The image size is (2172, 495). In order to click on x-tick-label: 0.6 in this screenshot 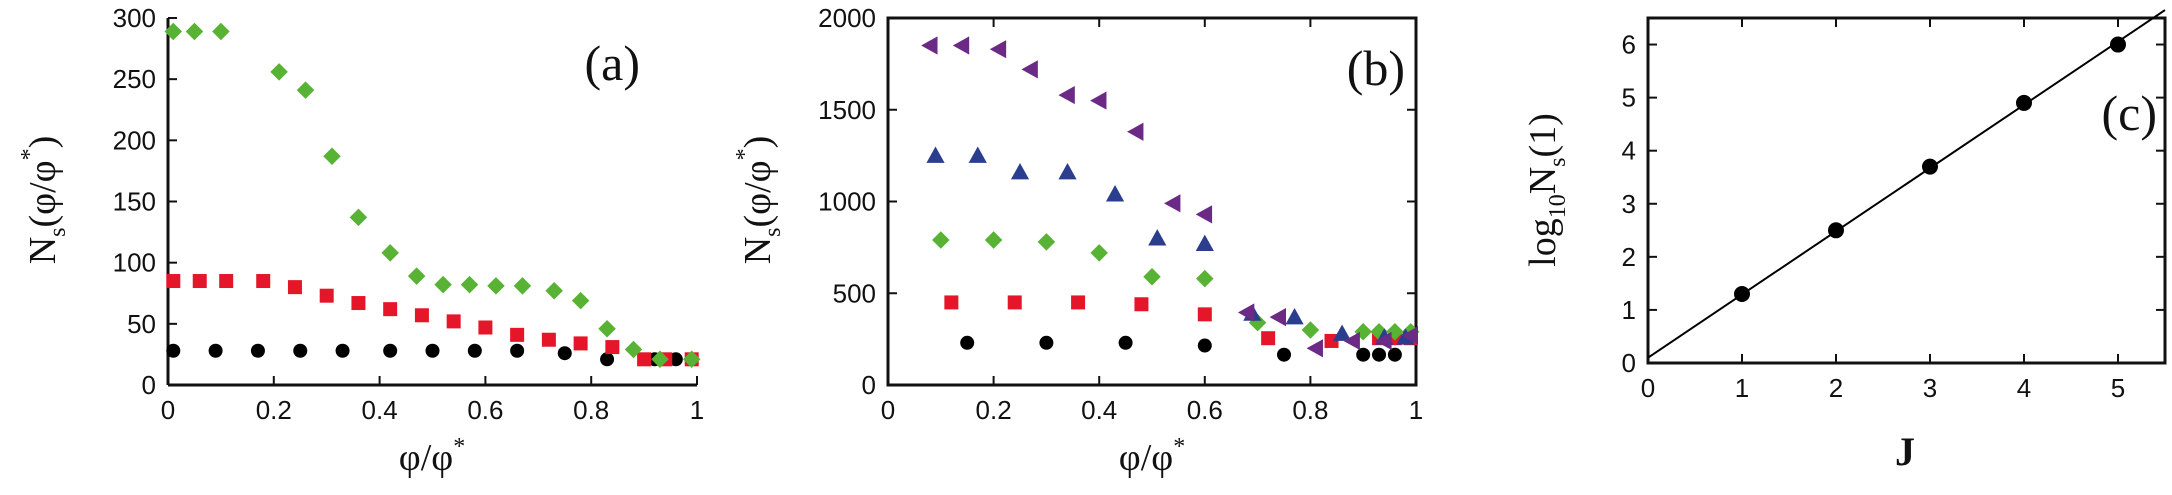, I will do `click(1205, 410)`.